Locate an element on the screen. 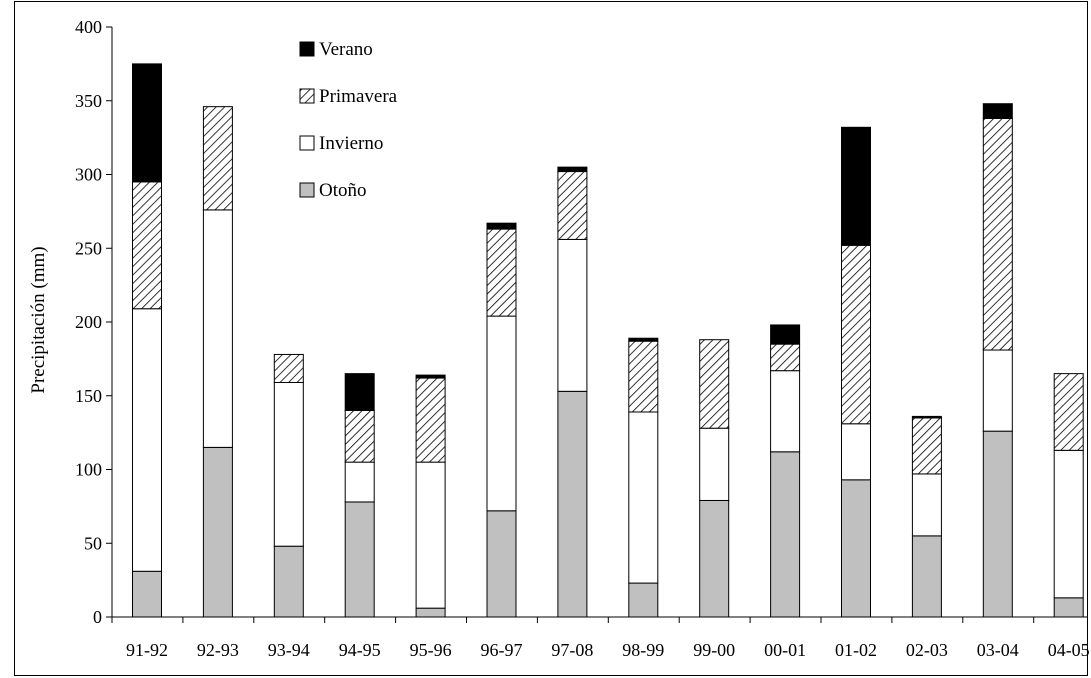  y-tick-label: 100 is located at coordinates (88, 470).